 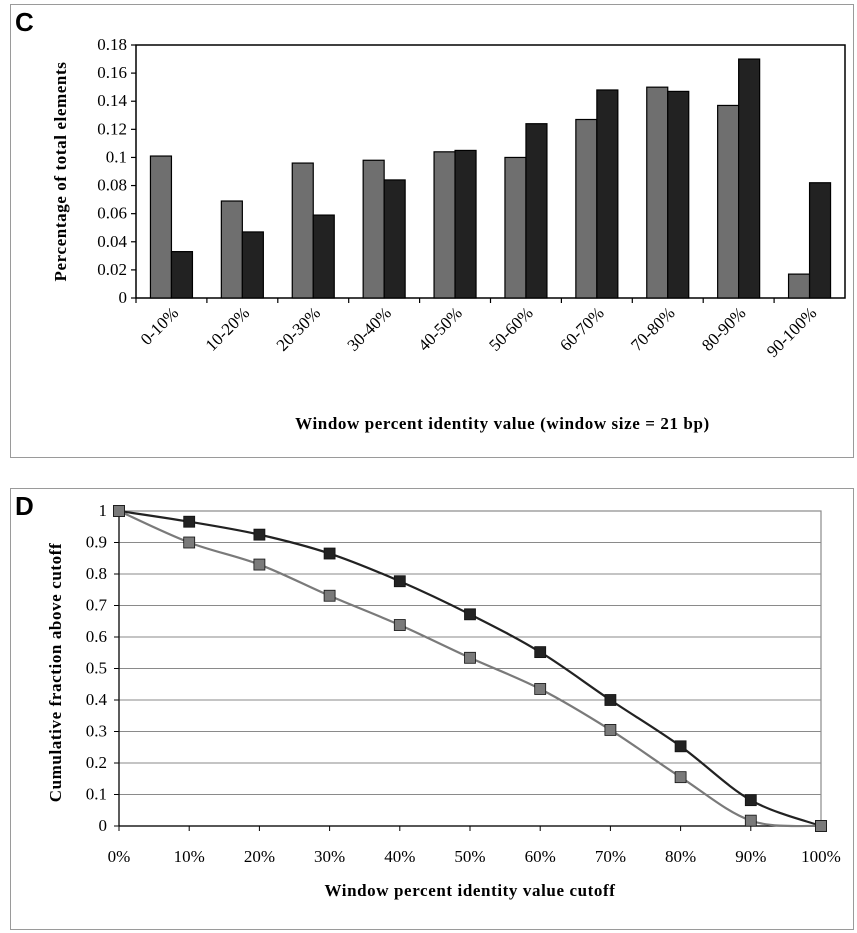 What do you see at coordinates (96, 762) in the screenshot?
I see `y-tick-label: 0.2` at bounding box center [96, 762].